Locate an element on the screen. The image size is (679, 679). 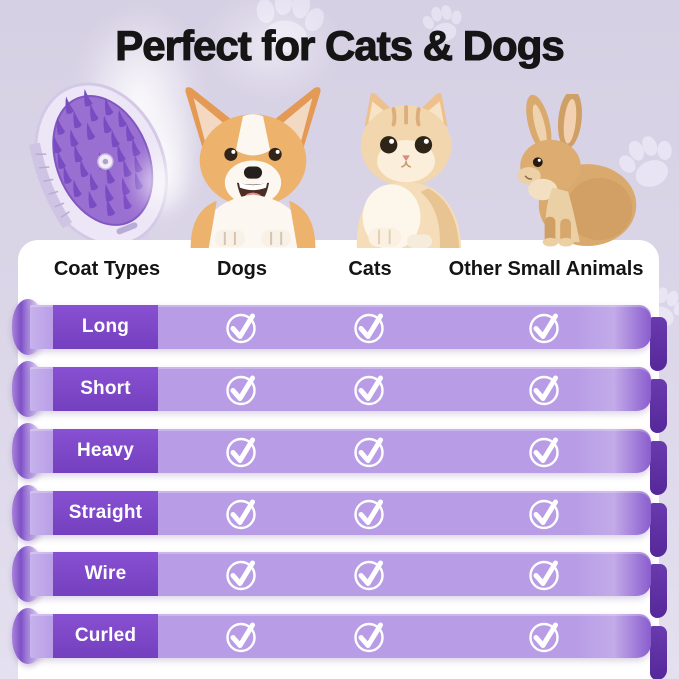
coat-type-label: Short is located at coordinates (105, 389).